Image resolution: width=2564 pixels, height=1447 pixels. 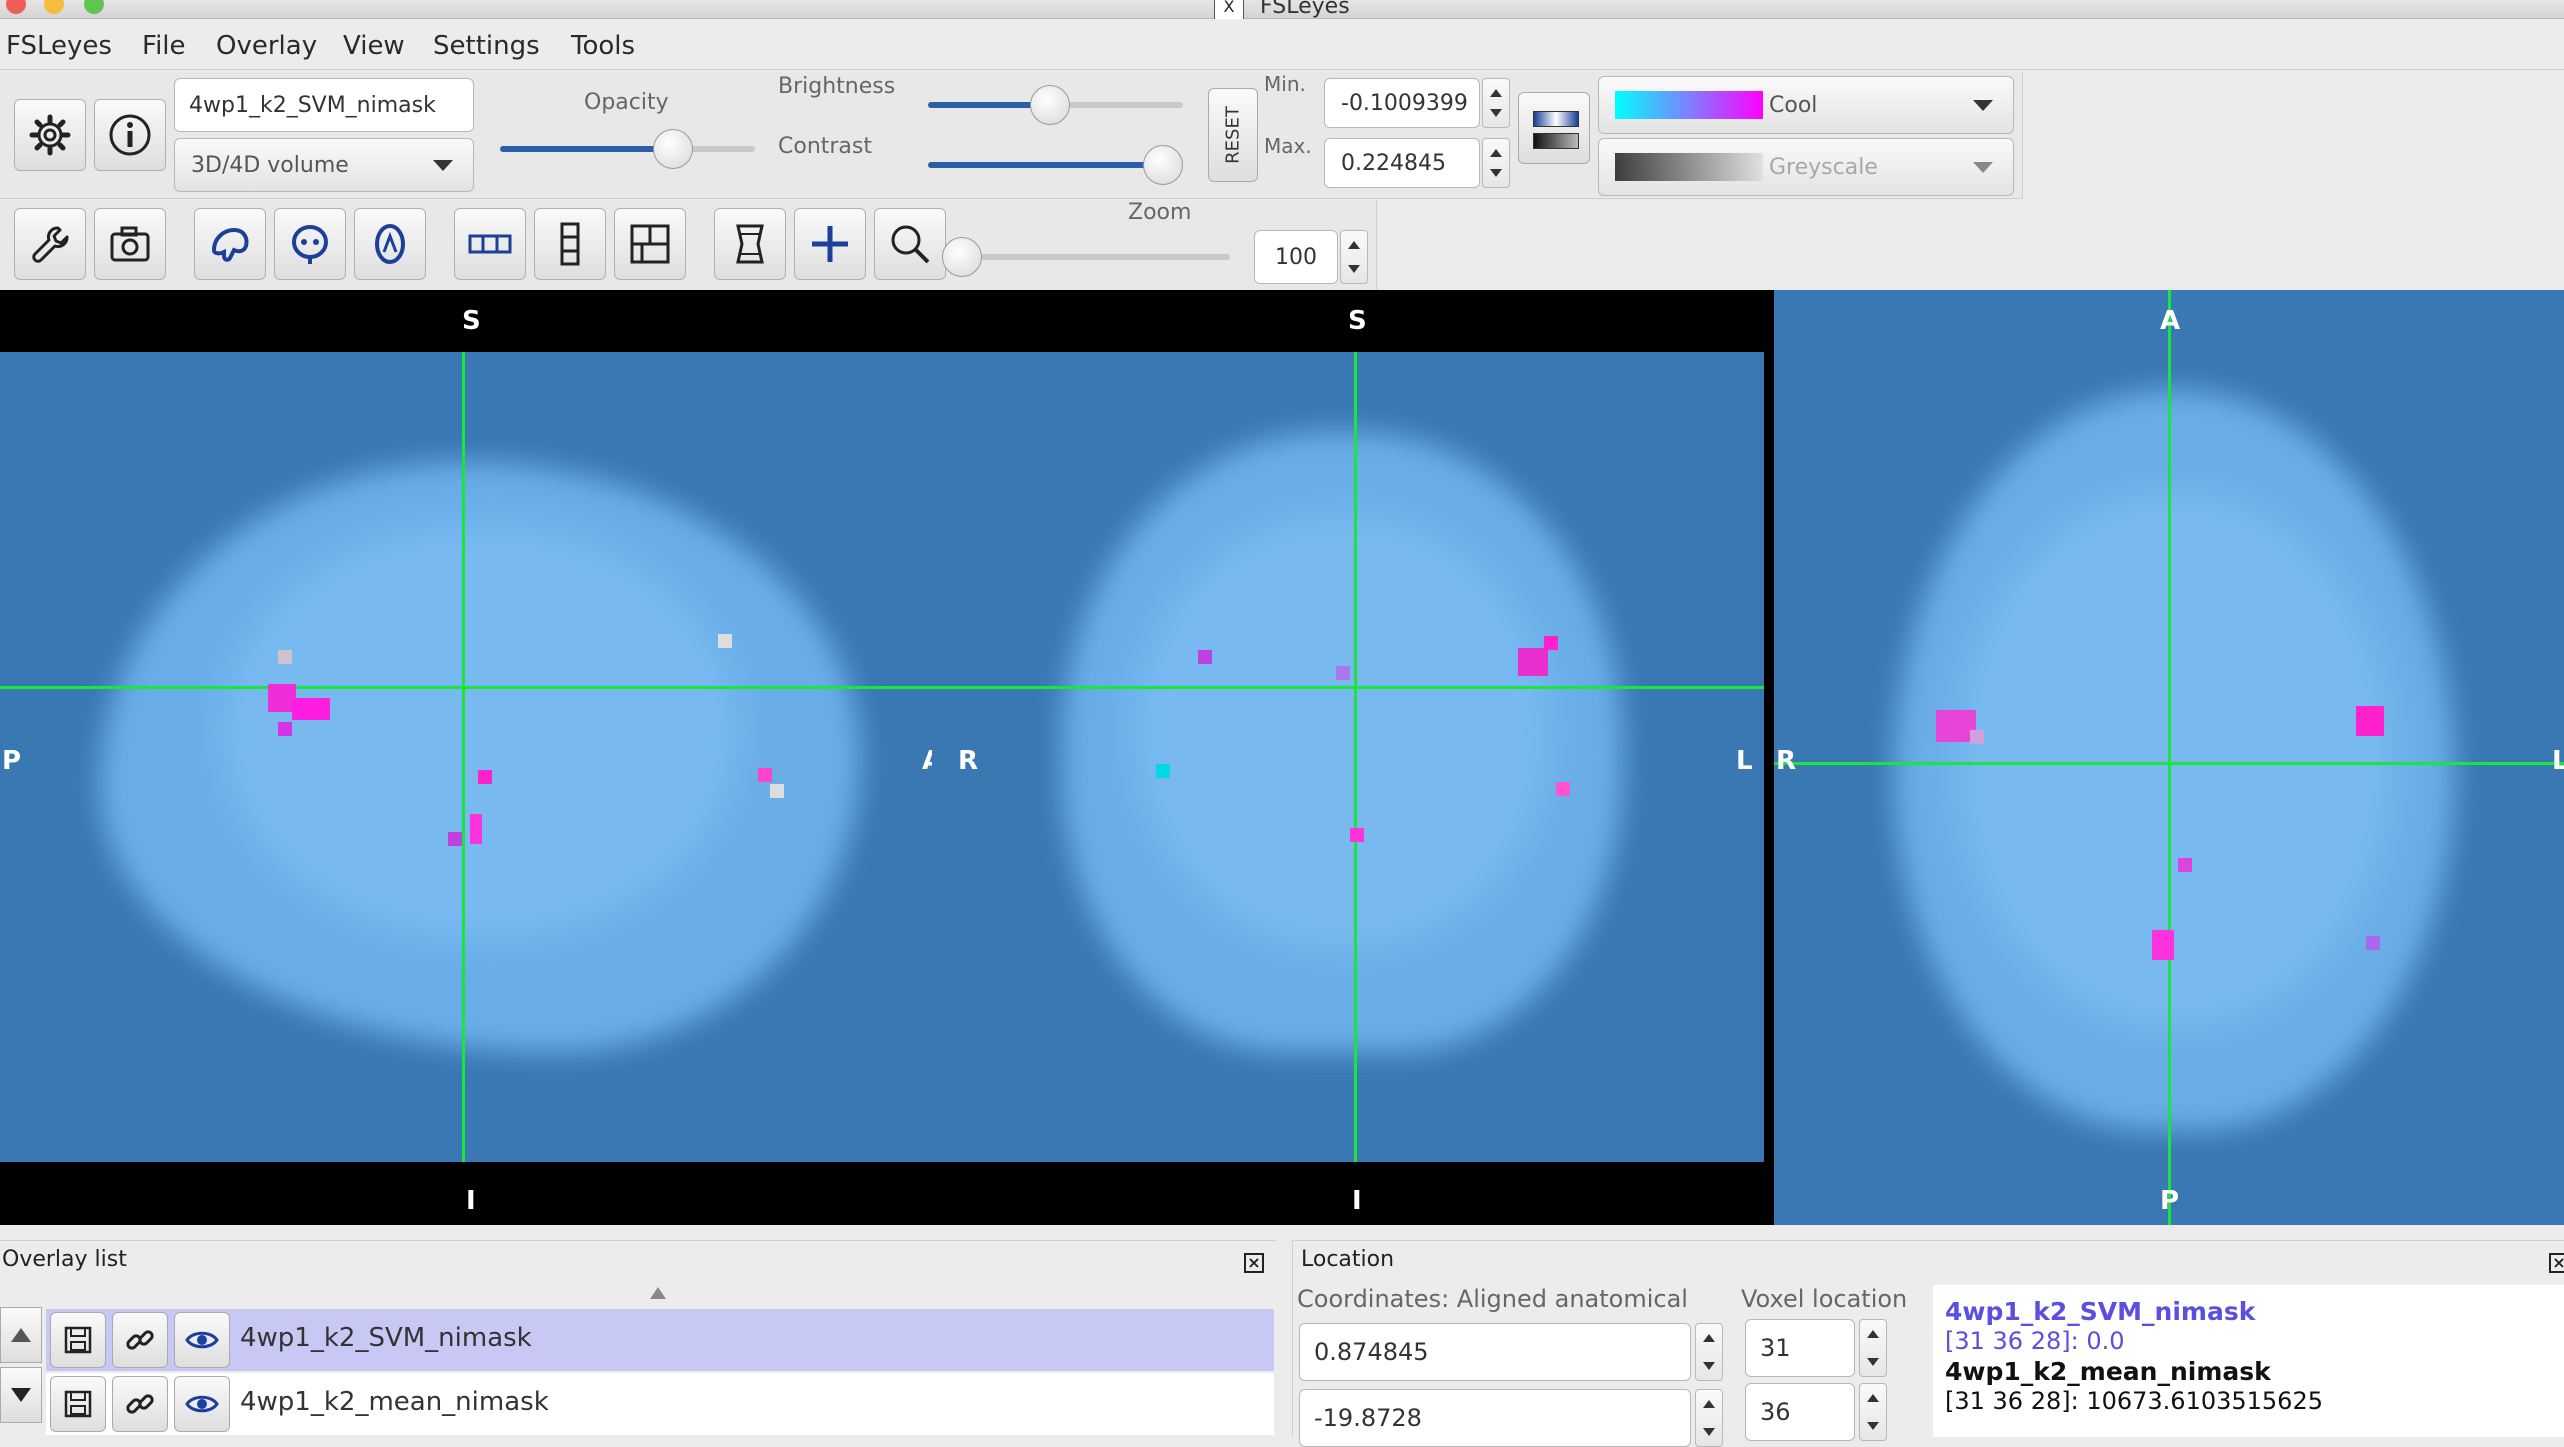 I want to click on screenshot-button, so click(x=130, y=244).